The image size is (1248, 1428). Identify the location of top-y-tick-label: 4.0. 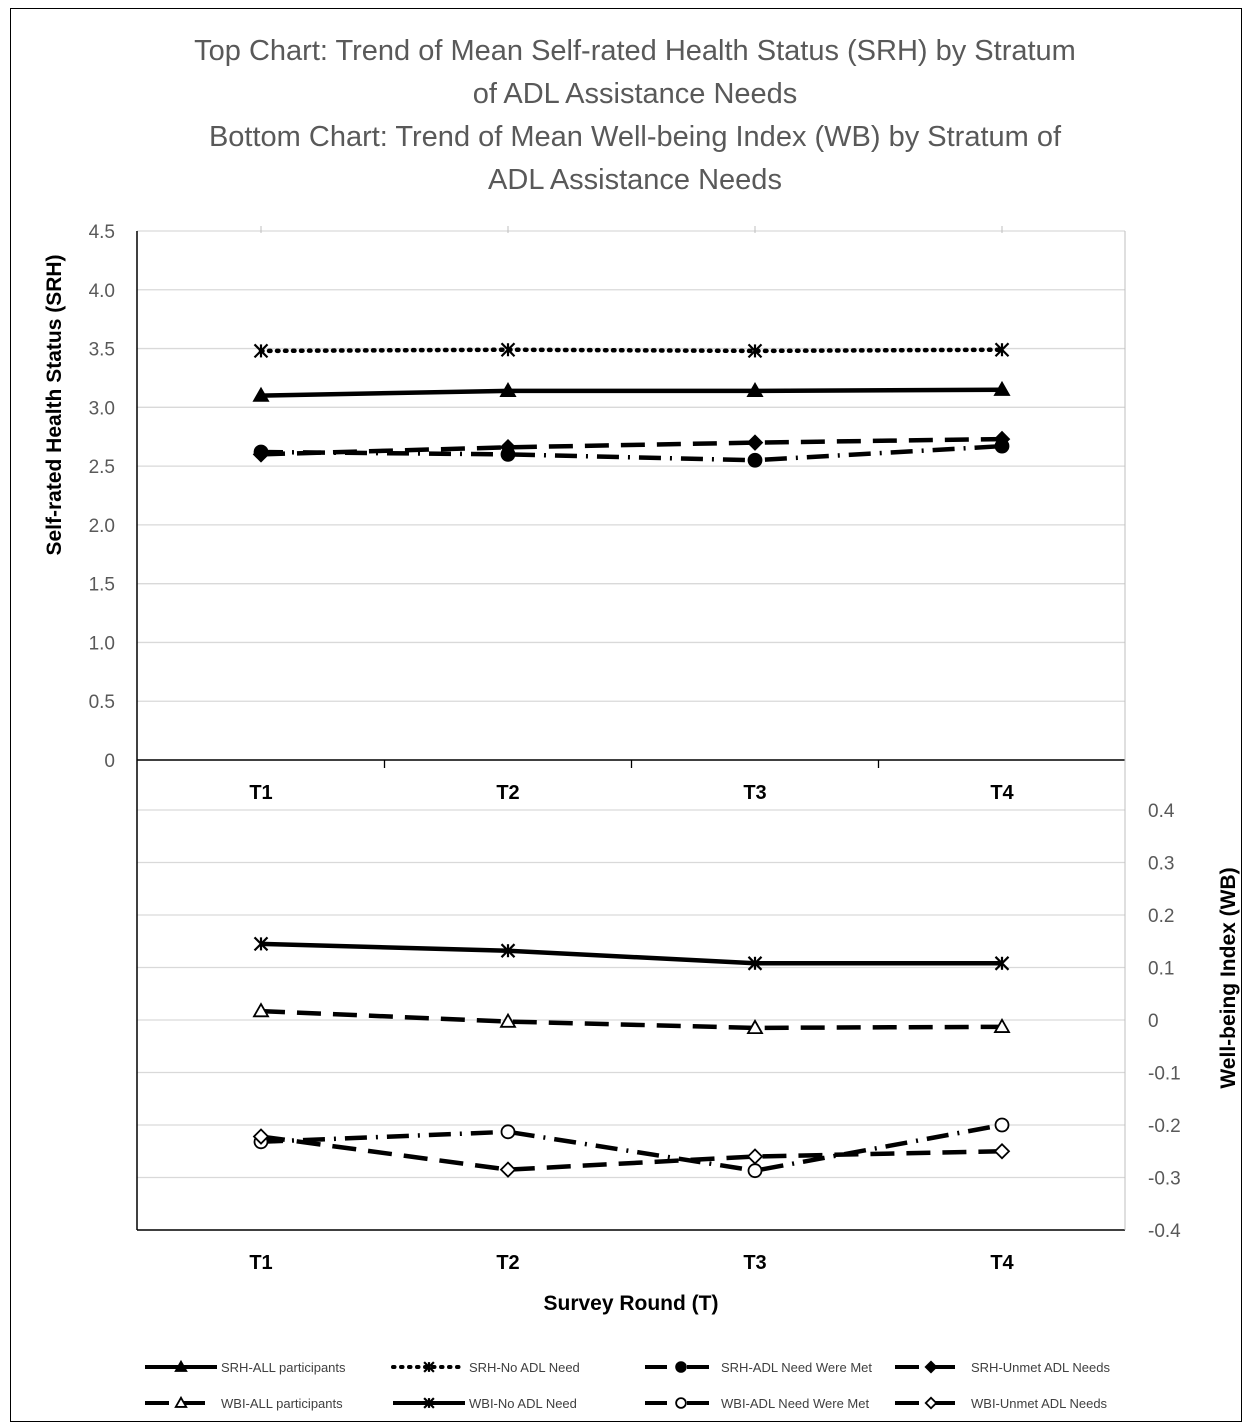
(102, 291).